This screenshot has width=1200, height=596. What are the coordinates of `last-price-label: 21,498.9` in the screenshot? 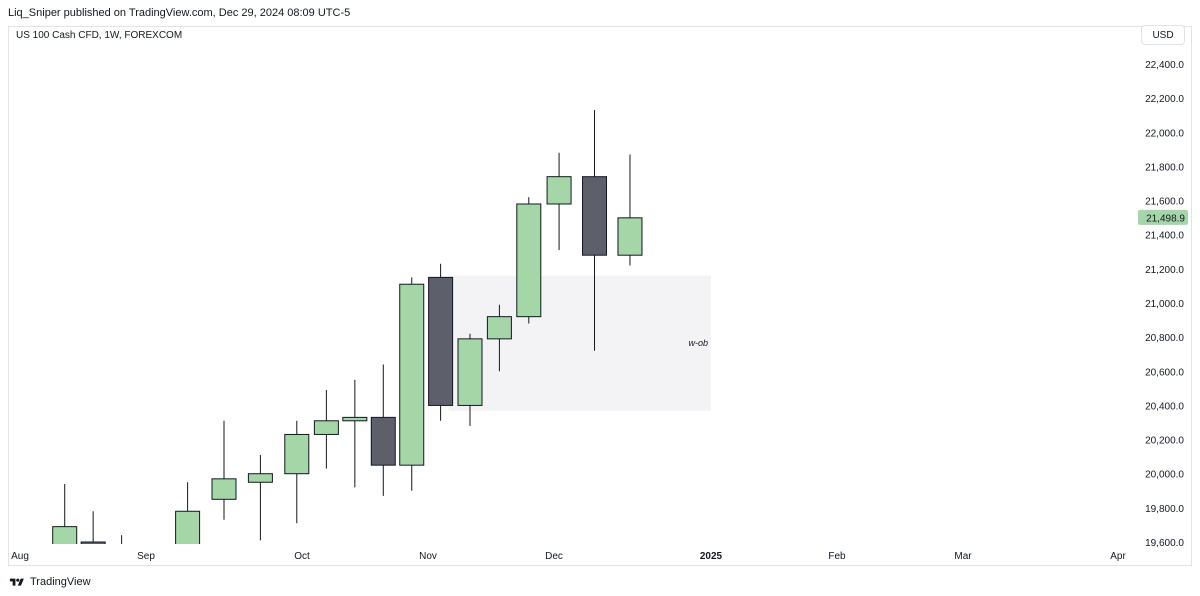 It's located at (1165, 218).